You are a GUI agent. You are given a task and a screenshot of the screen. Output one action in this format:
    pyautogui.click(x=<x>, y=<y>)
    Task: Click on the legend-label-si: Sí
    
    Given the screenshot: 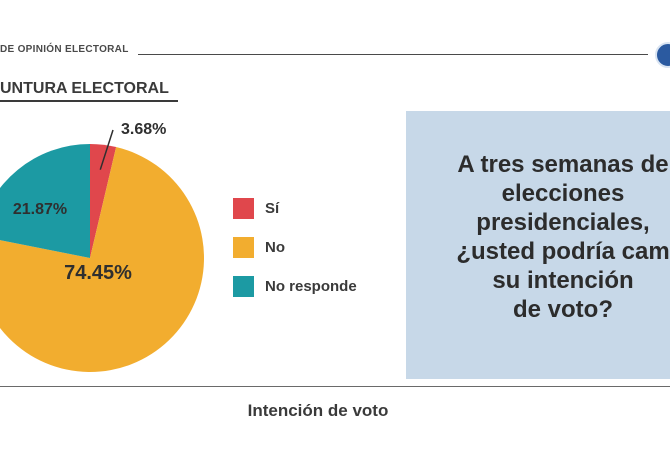 What is the action you would take?
    pyautogui.click(x=272, y=208)
    